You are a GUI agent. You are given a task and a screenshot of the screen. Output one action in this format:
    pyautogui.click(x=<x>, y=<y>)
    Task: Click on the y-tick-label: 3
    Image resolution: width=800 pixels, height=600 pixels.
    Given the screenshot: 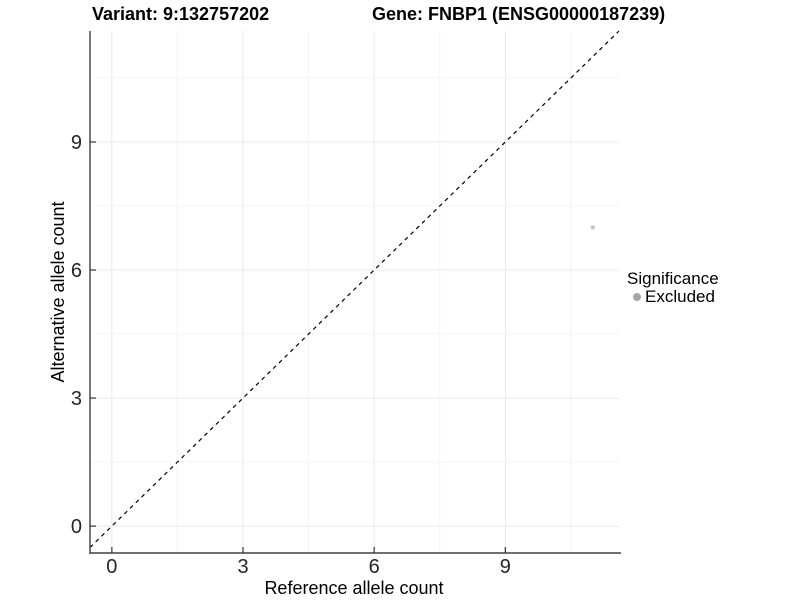 What is the action you would take?
    pyautogui.click(x=76, y=399)
    